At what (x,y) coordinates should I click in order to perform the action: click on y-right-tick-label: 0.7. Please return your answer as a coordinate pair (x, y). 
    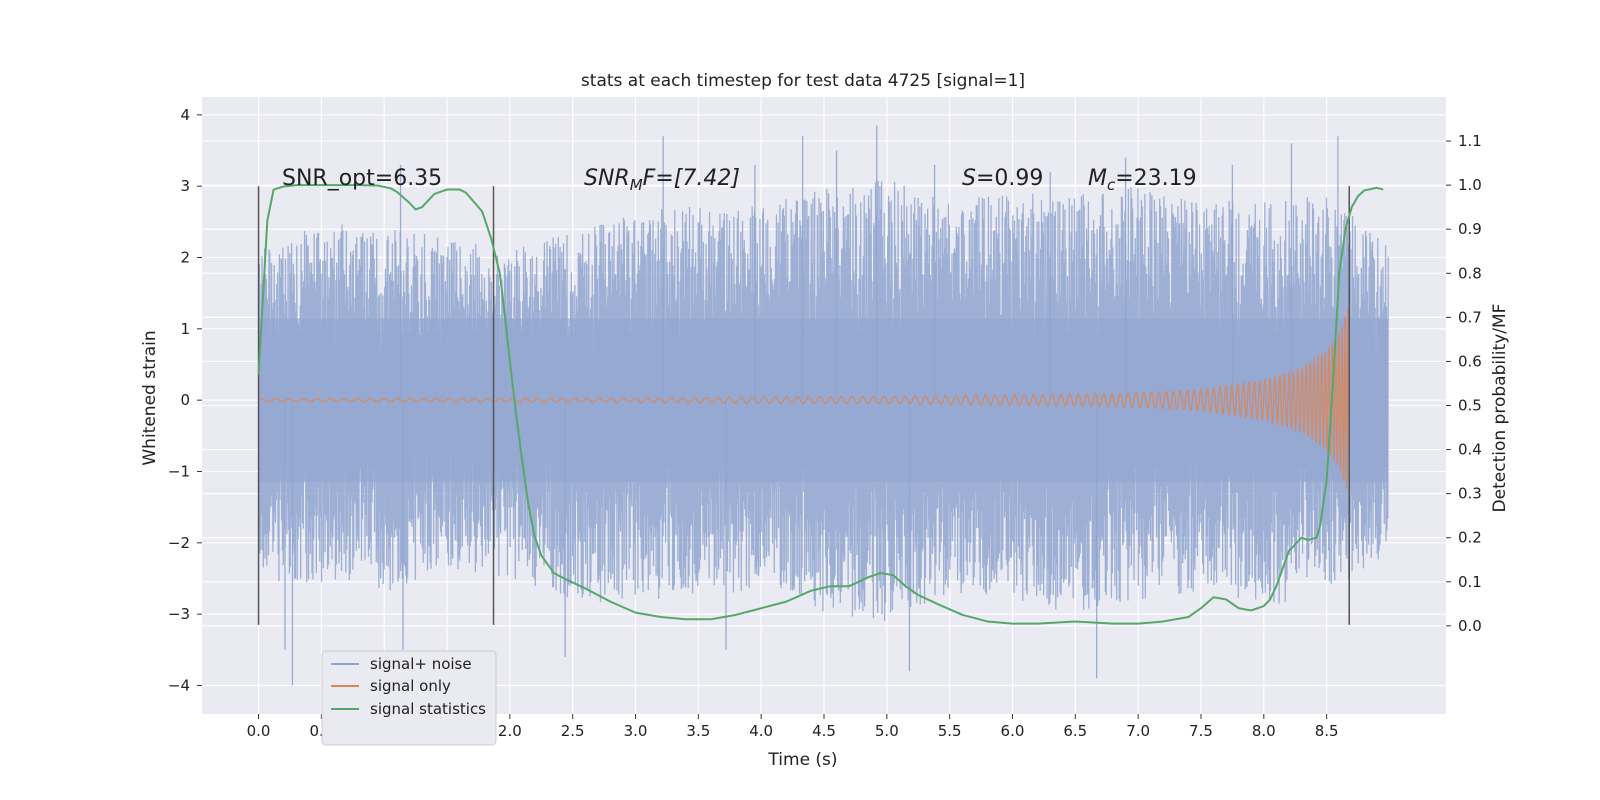
    Looking at the image, I should click on (1470, 317).